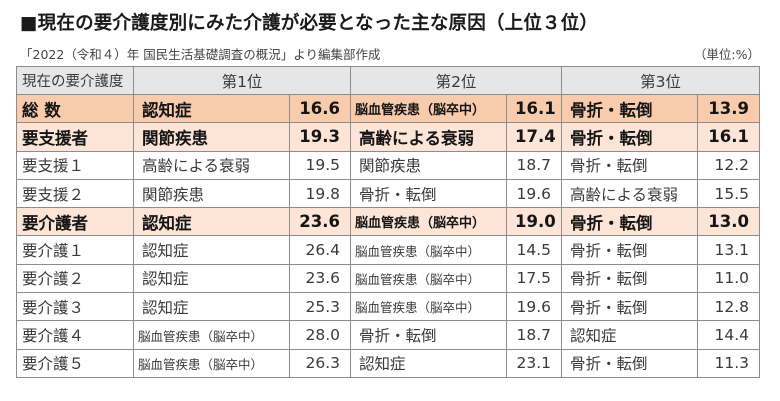 The height and width of the screenshot is (401, 780). What do you see at coordinates (75, 80) in the screenshot?
I see `header-level: 現在の要介護度` at bounding box center [75, 80].